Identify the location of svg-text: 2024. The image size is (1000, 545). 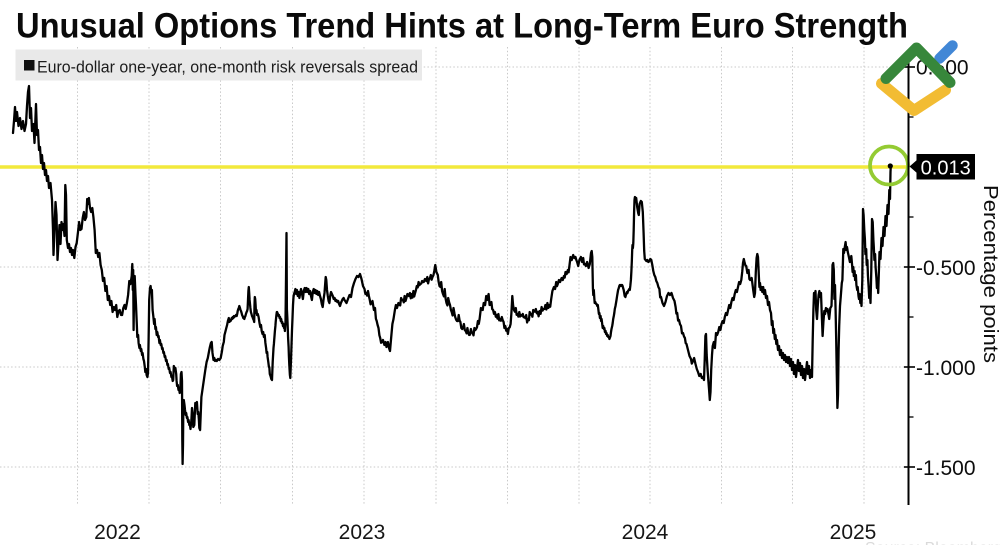
(645, 532).